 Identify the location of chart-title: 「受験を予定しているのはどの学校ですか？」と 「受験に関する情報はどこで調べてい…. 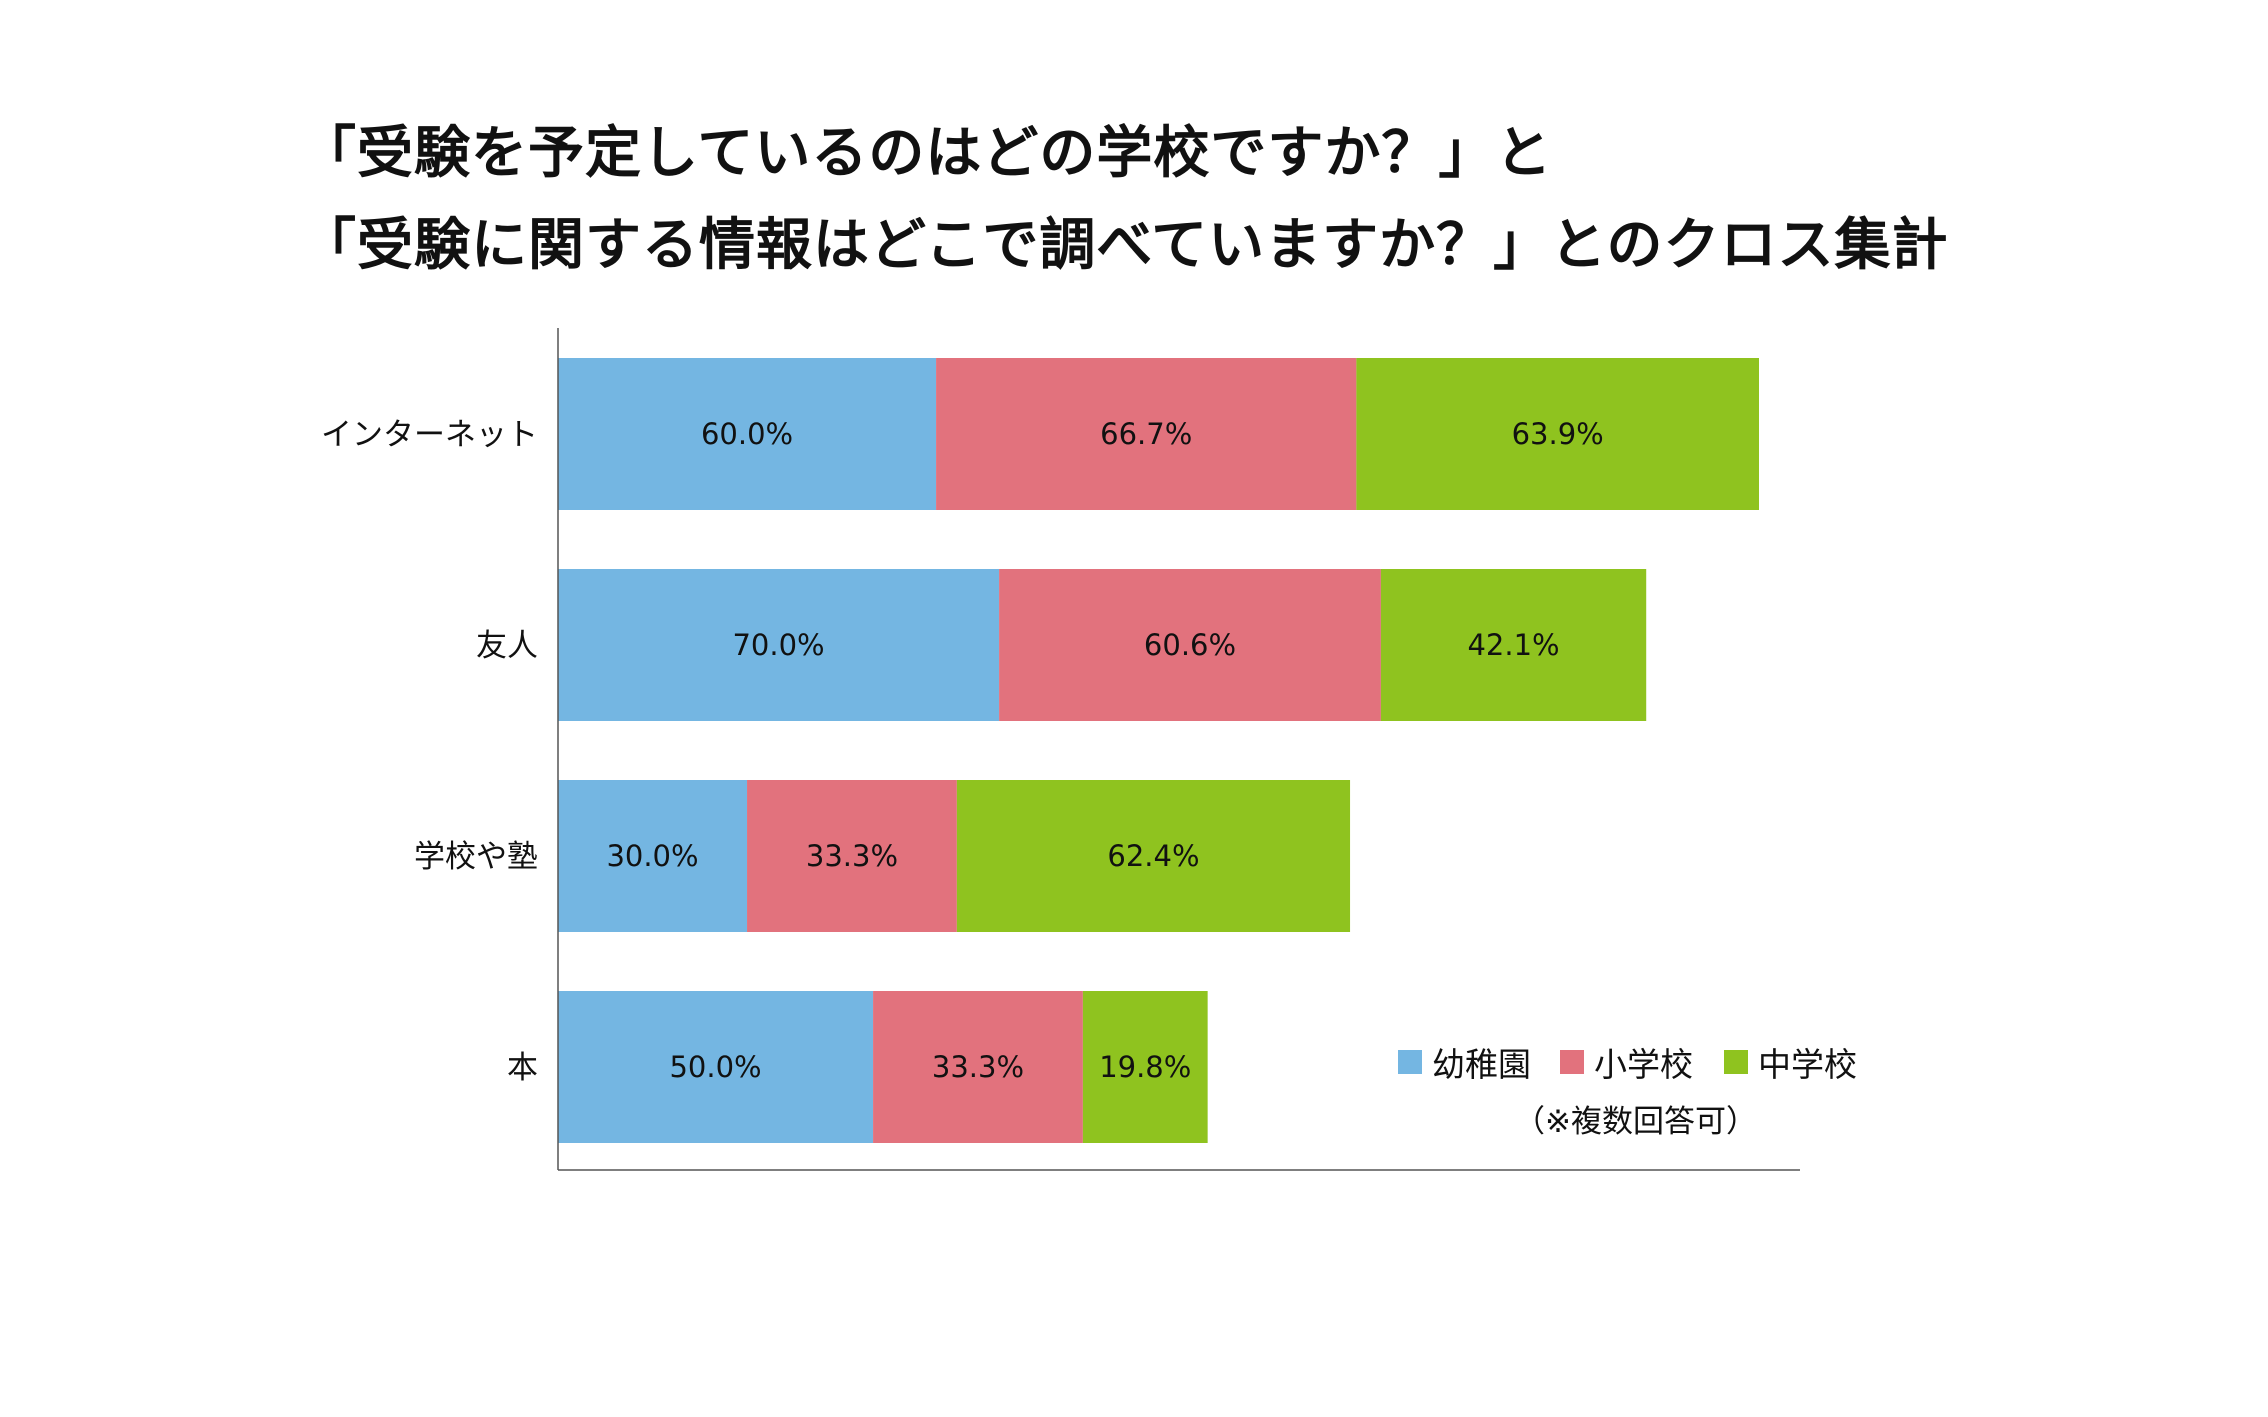
(1124, 200).